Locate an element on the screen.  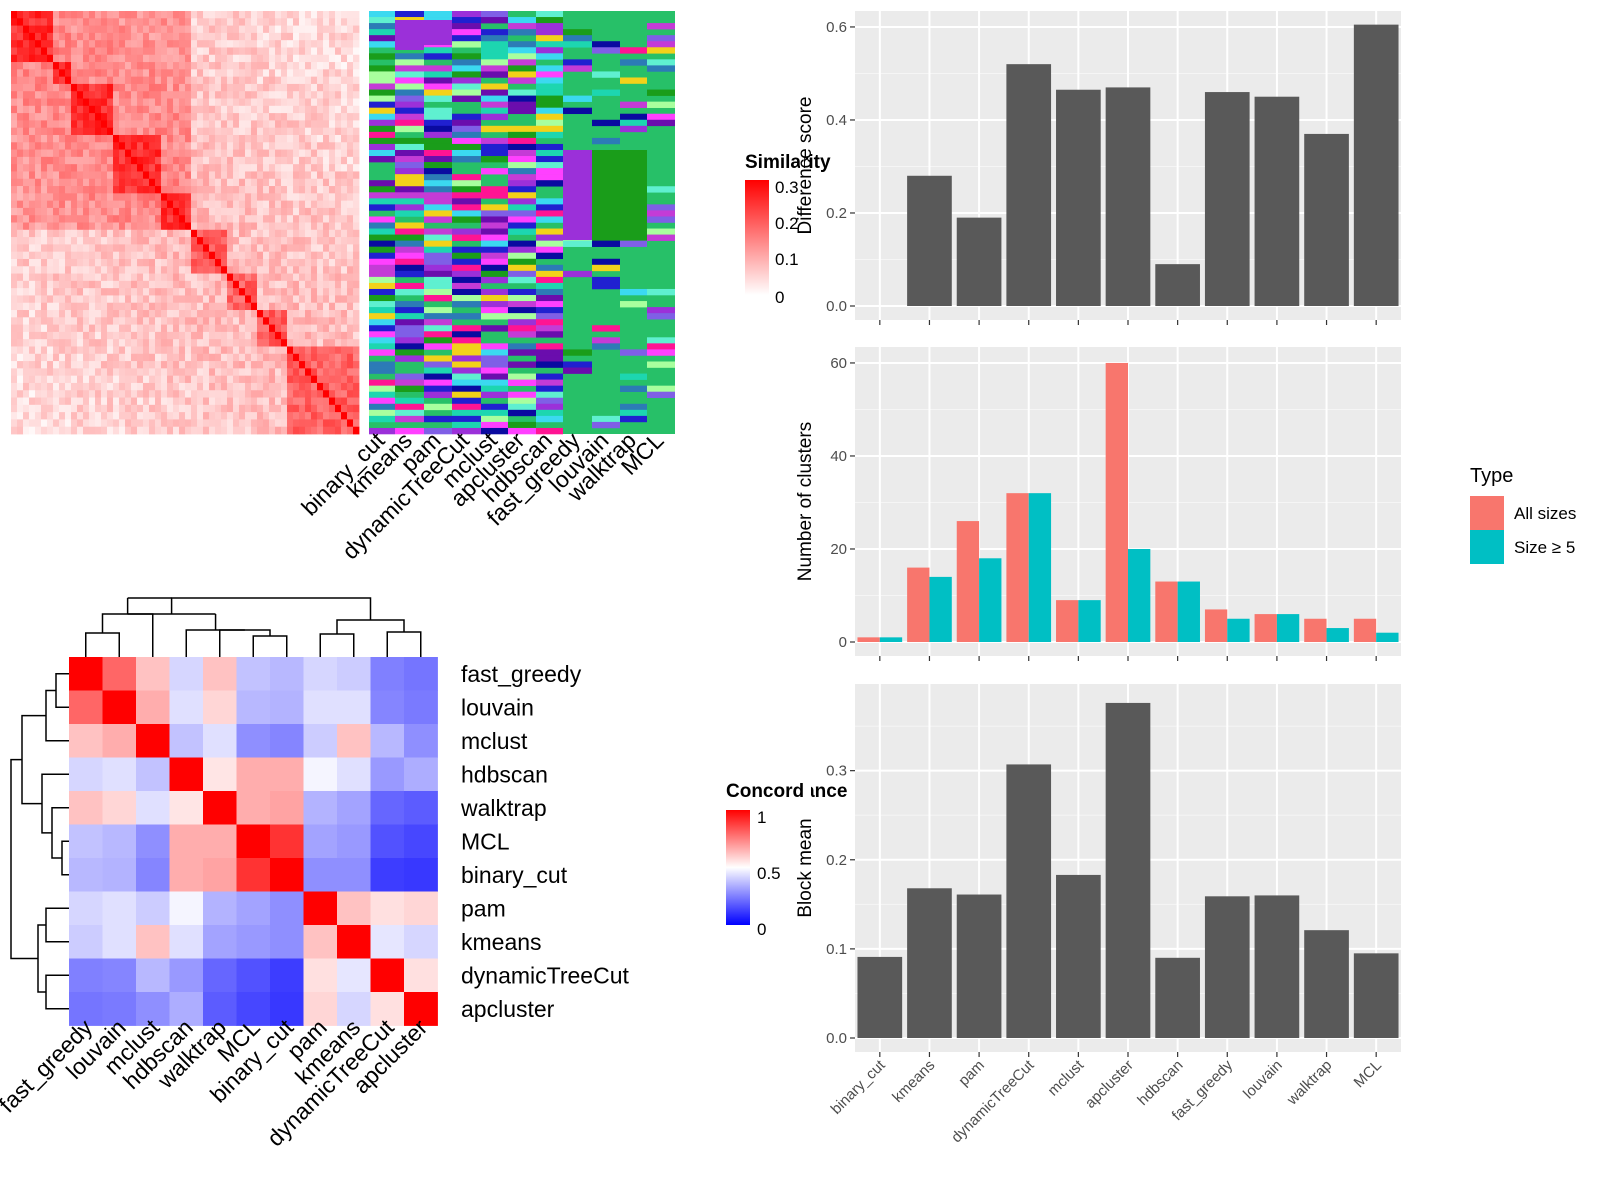
dendrogram-branch is located at coordinates (57, 925).